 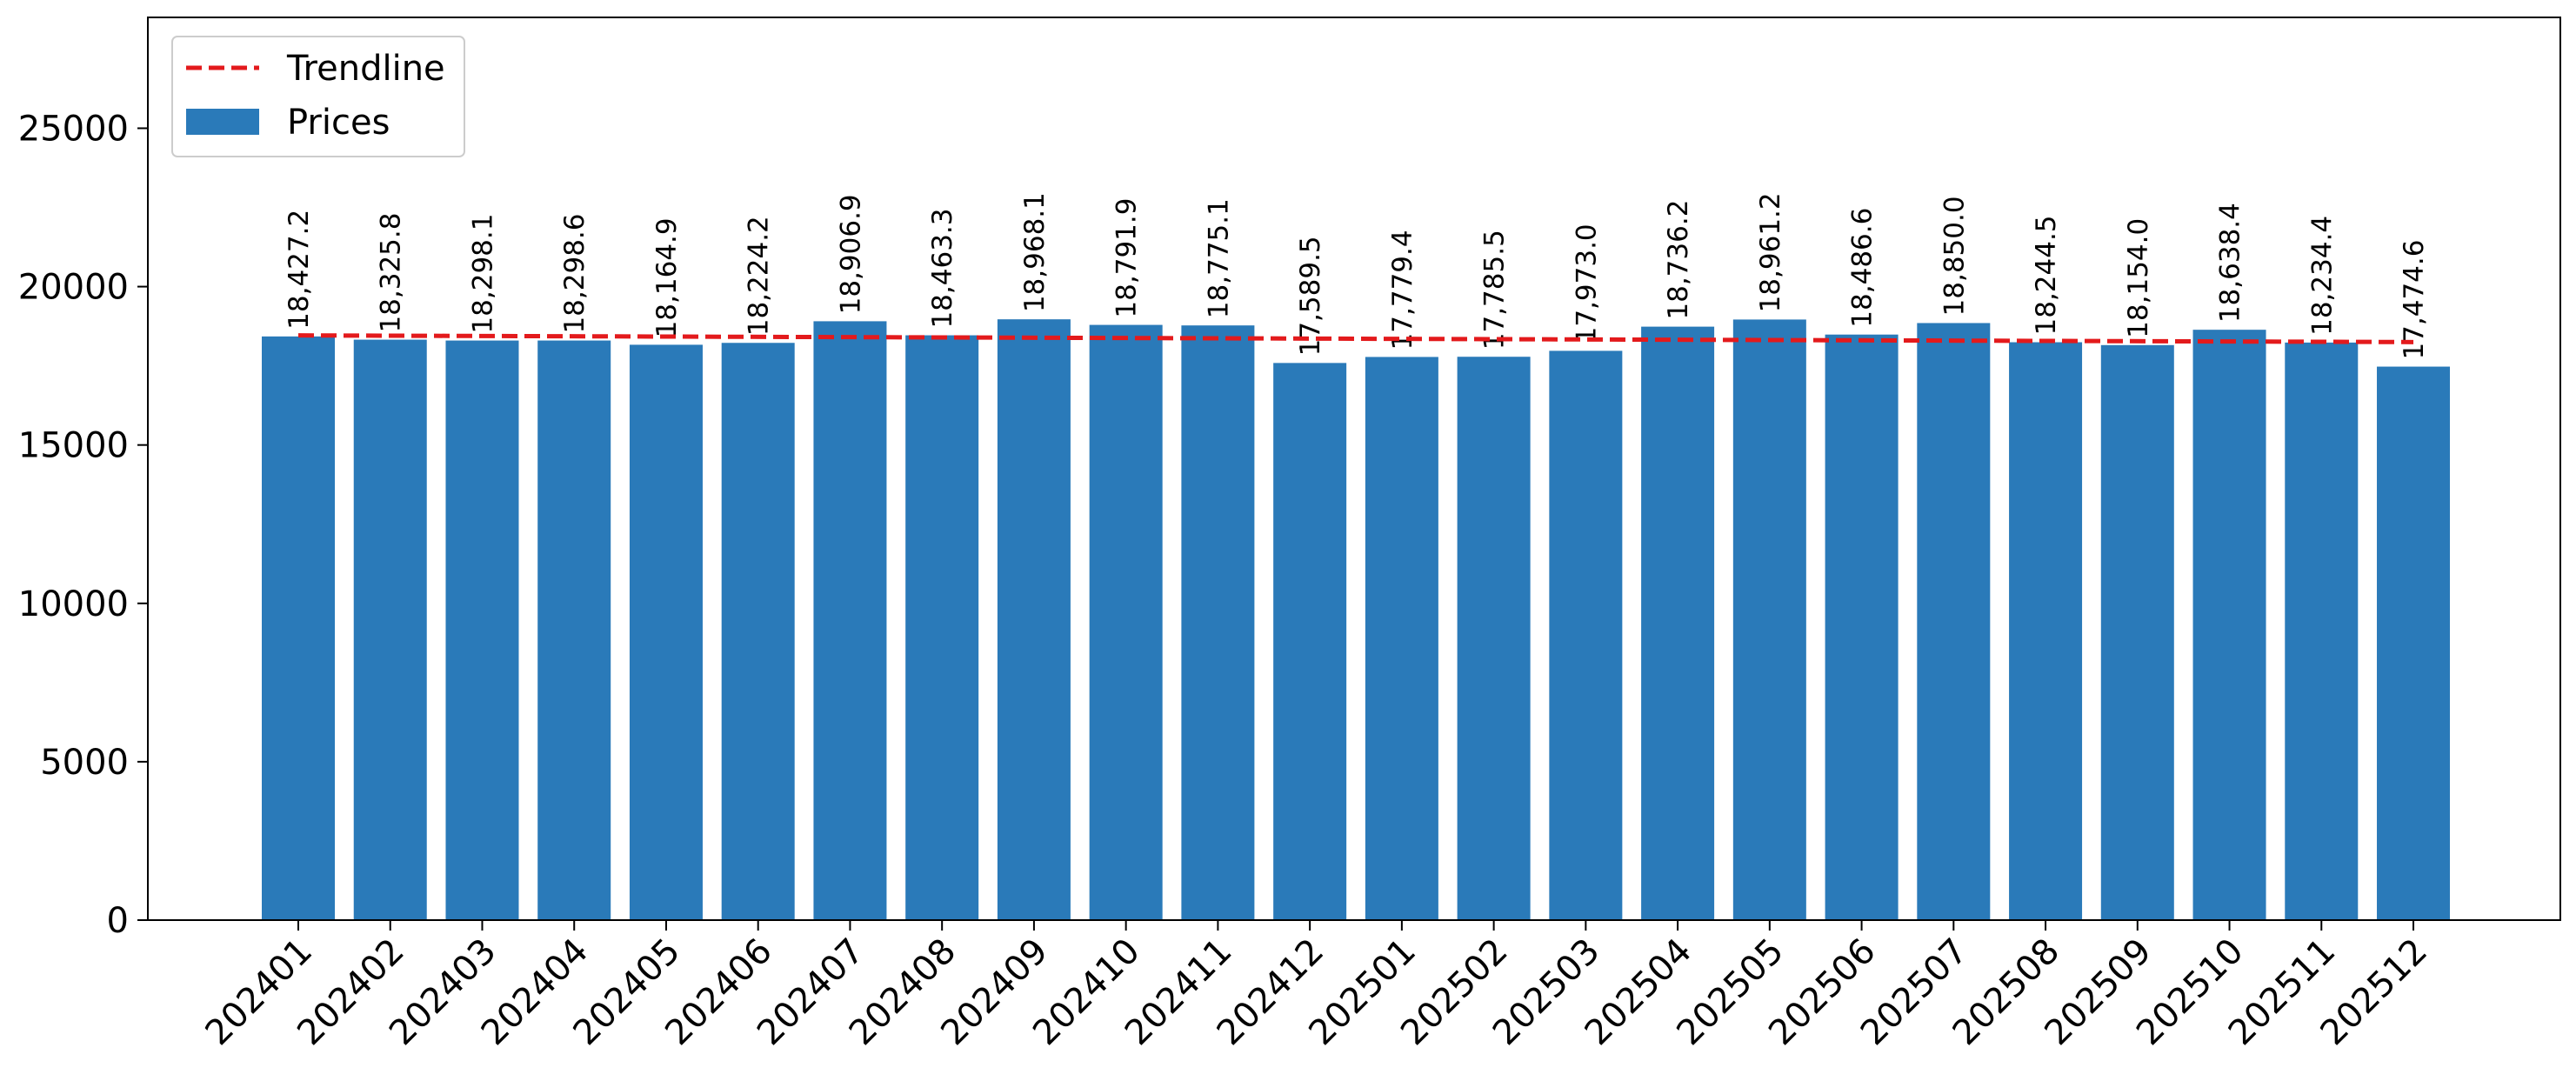 What do you see at coordinates (2046, 275) in the screenshot?
I see `data-label-202508: 18,244.5` at bounding box center [2046, 275].